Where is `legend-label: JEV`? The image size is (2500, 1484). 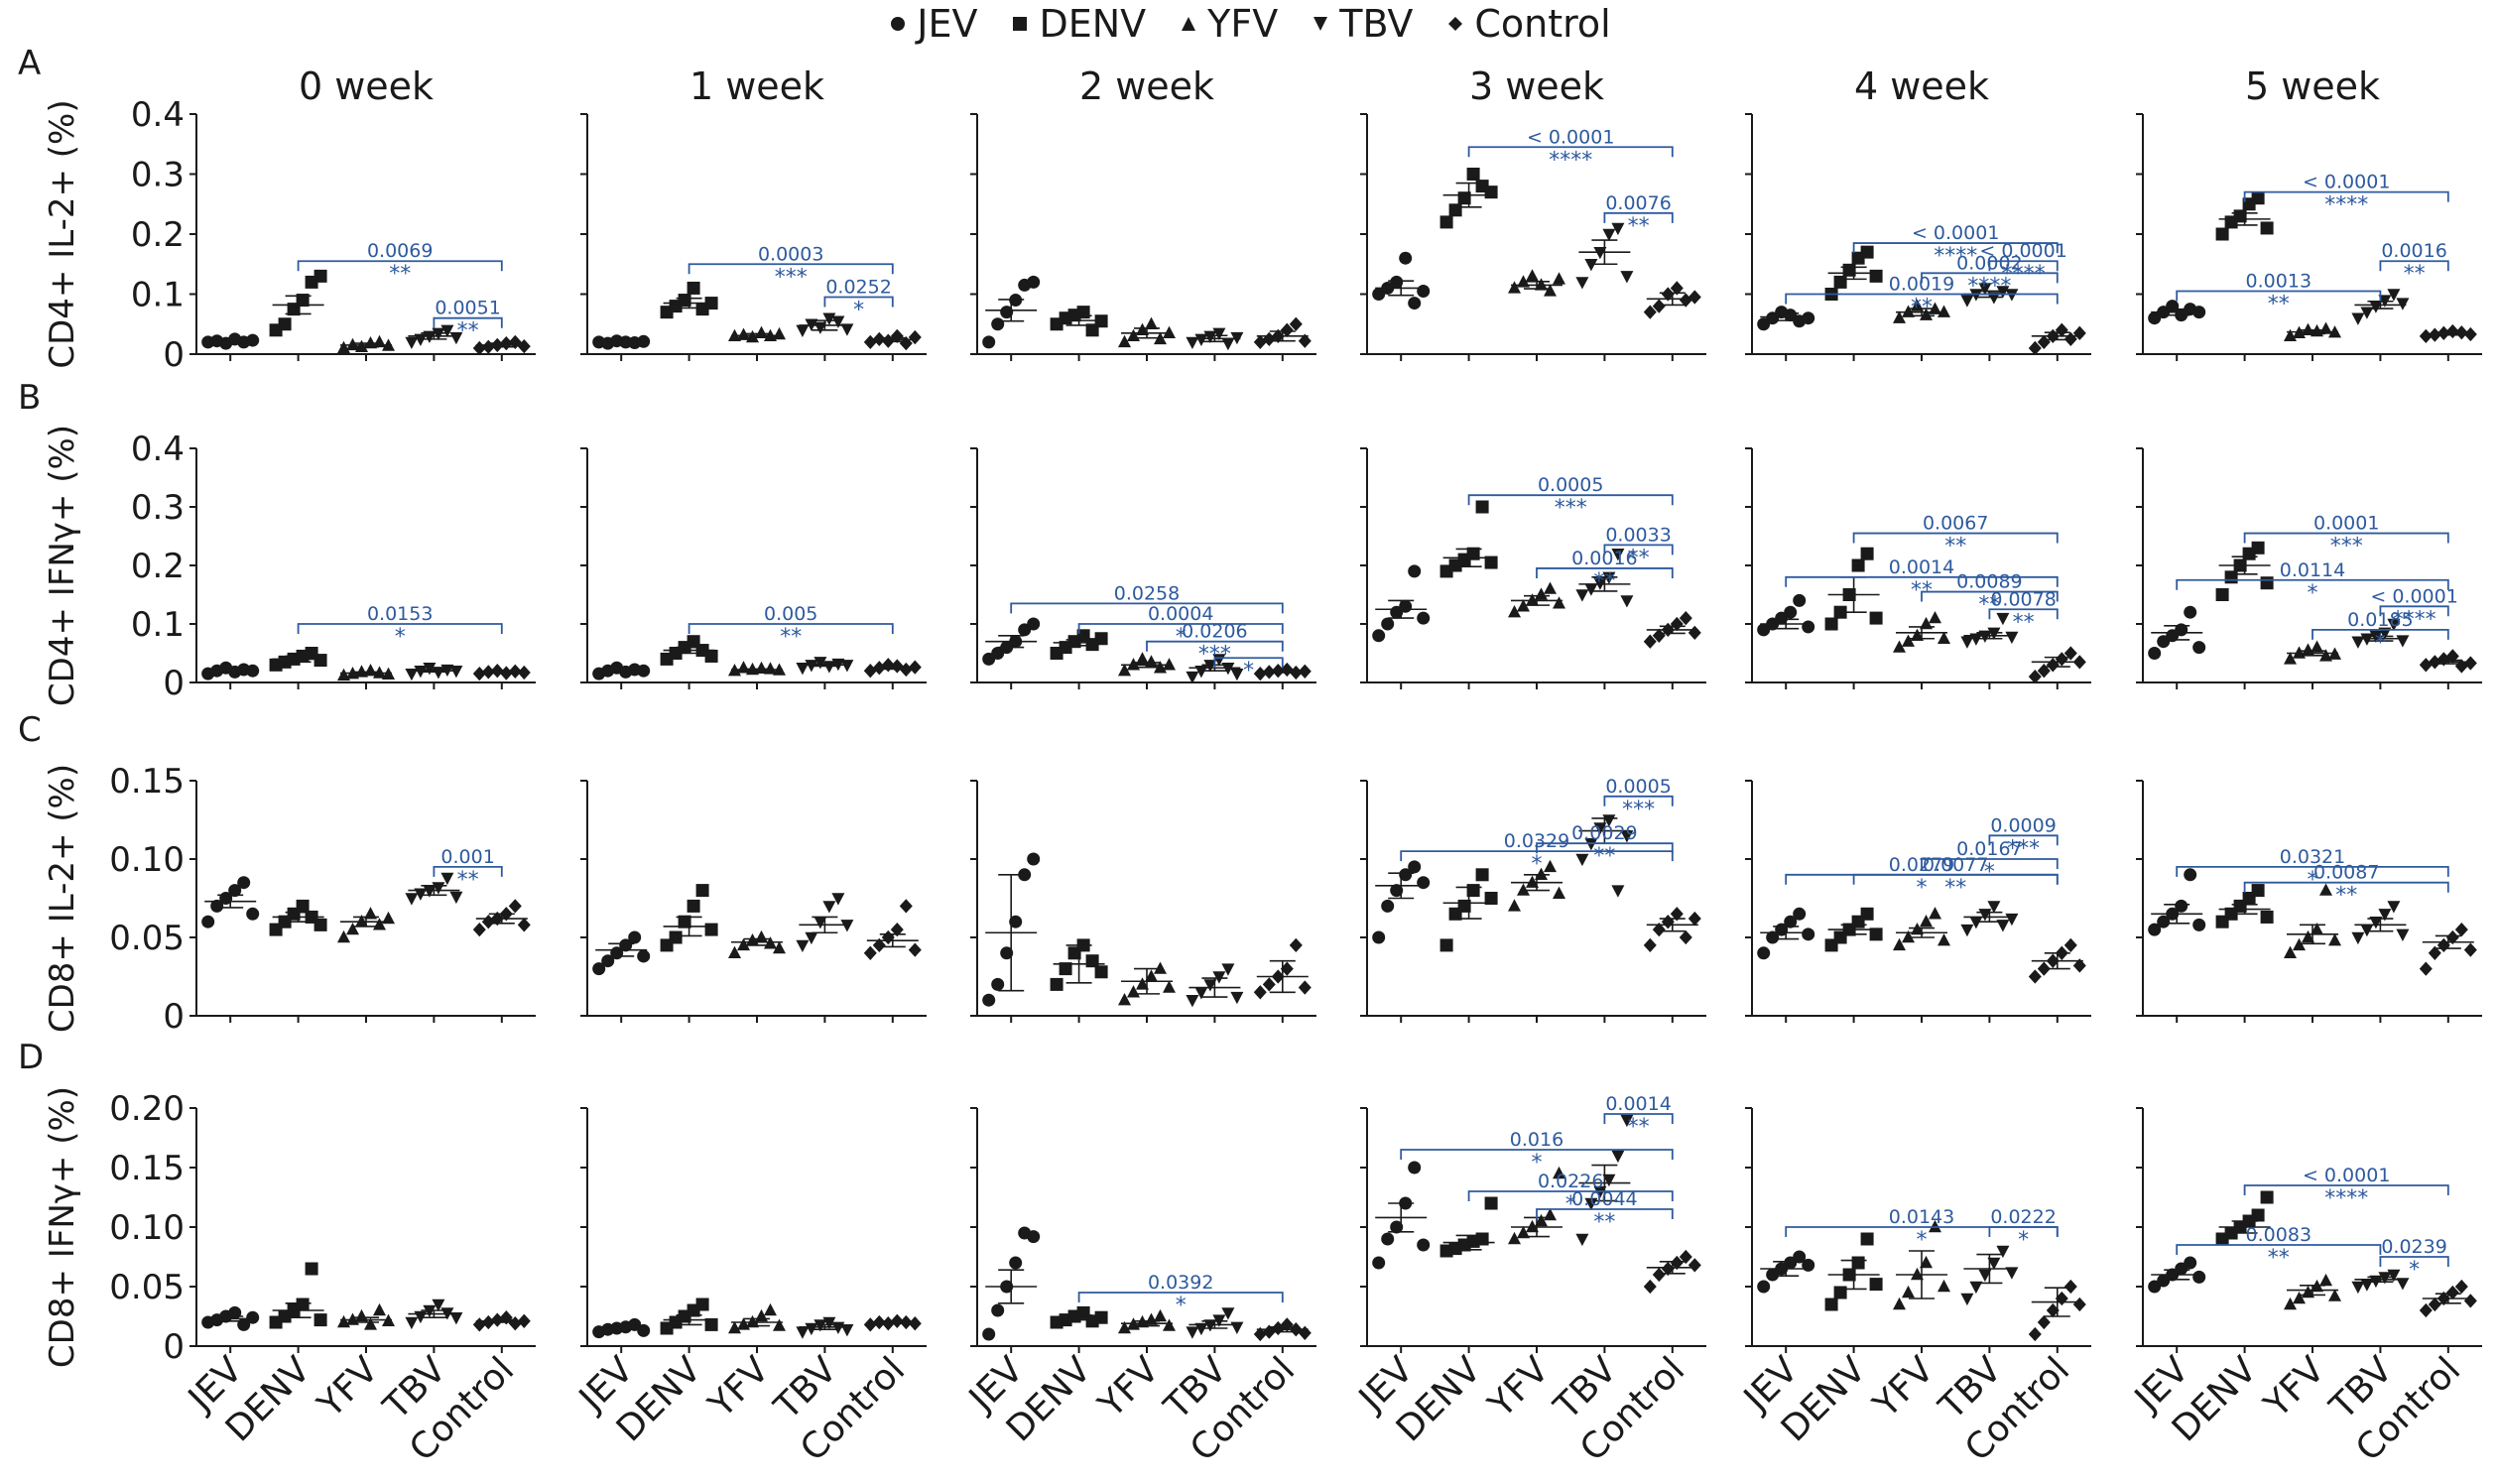 legend-label: JEV is located at coordinates (948, 24).